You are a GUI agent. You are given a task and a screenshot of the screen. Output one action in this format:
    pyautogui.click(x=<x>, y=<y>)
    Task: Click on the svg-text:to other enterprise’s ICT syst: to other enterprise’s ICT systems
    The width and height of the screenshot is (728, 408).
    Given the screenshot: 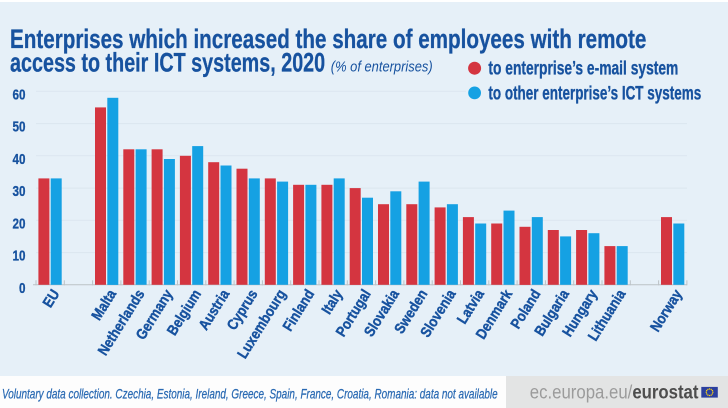 What is the action you would take?
    pyautogui.click(x=594, y=93)
    